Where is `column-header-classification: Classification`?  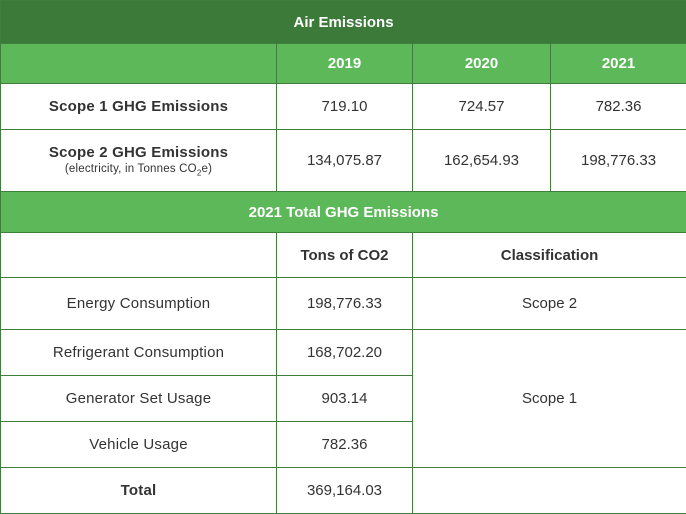
column-header-classification: Classification is located at coordinates (549, 255).